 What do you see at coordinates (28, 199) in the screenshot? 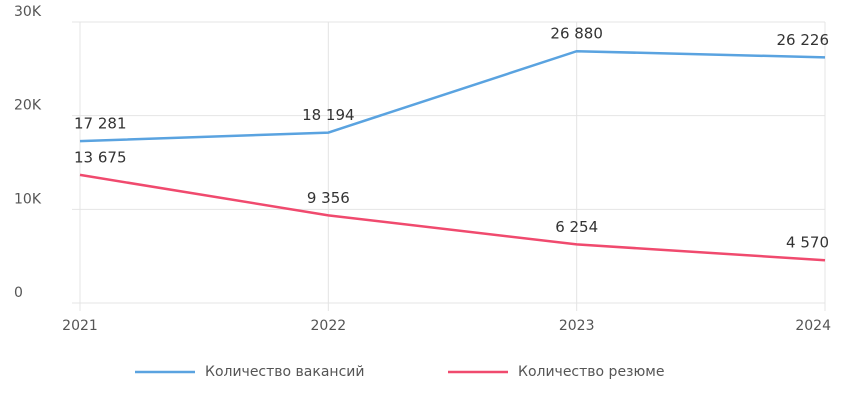
I see `y-tick-label: 10K` at bounding box center [28, 199].